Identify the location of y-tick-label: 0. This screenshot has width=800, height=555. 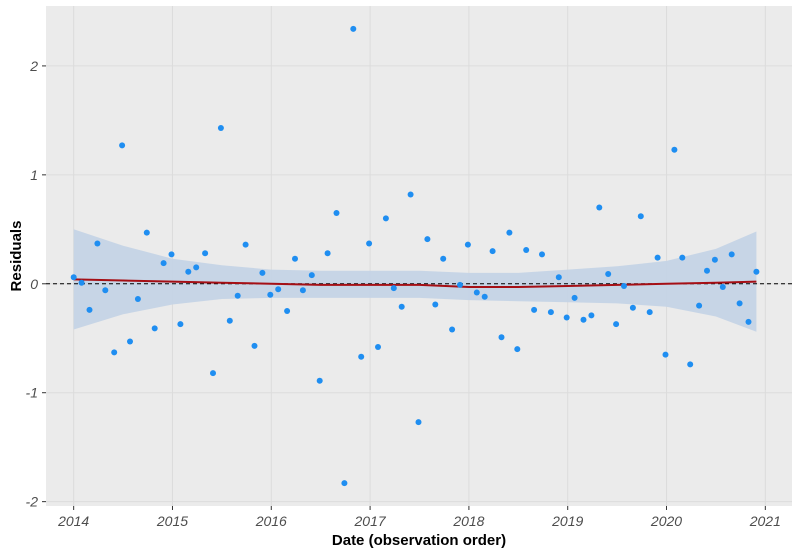
(34, 284).